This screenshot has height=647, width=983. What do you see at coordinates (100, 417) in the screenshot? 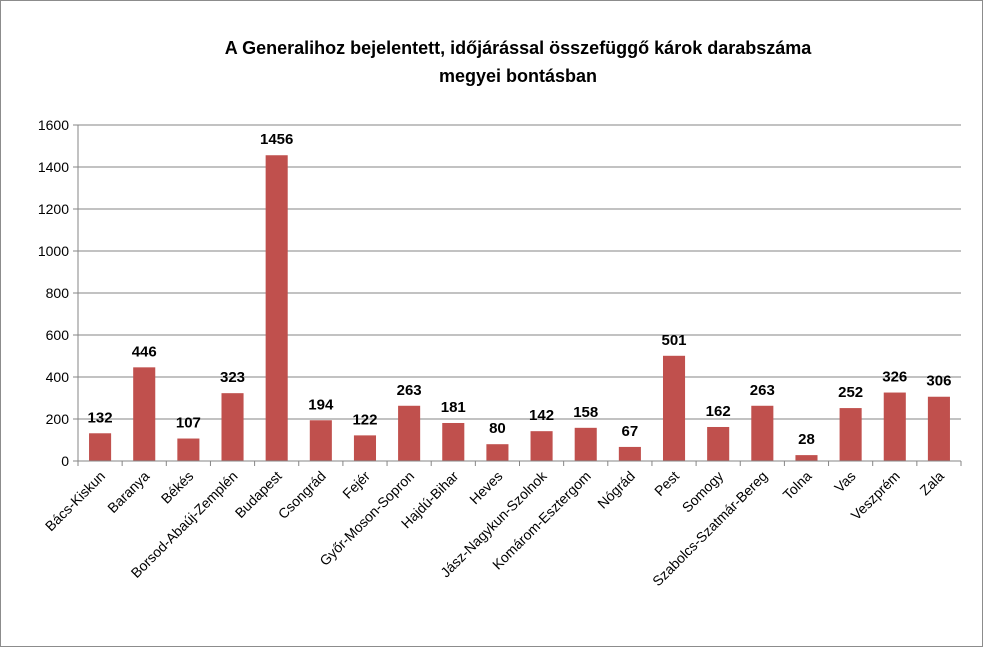
I see `data-label: 132` at bounding box center [100, 417].